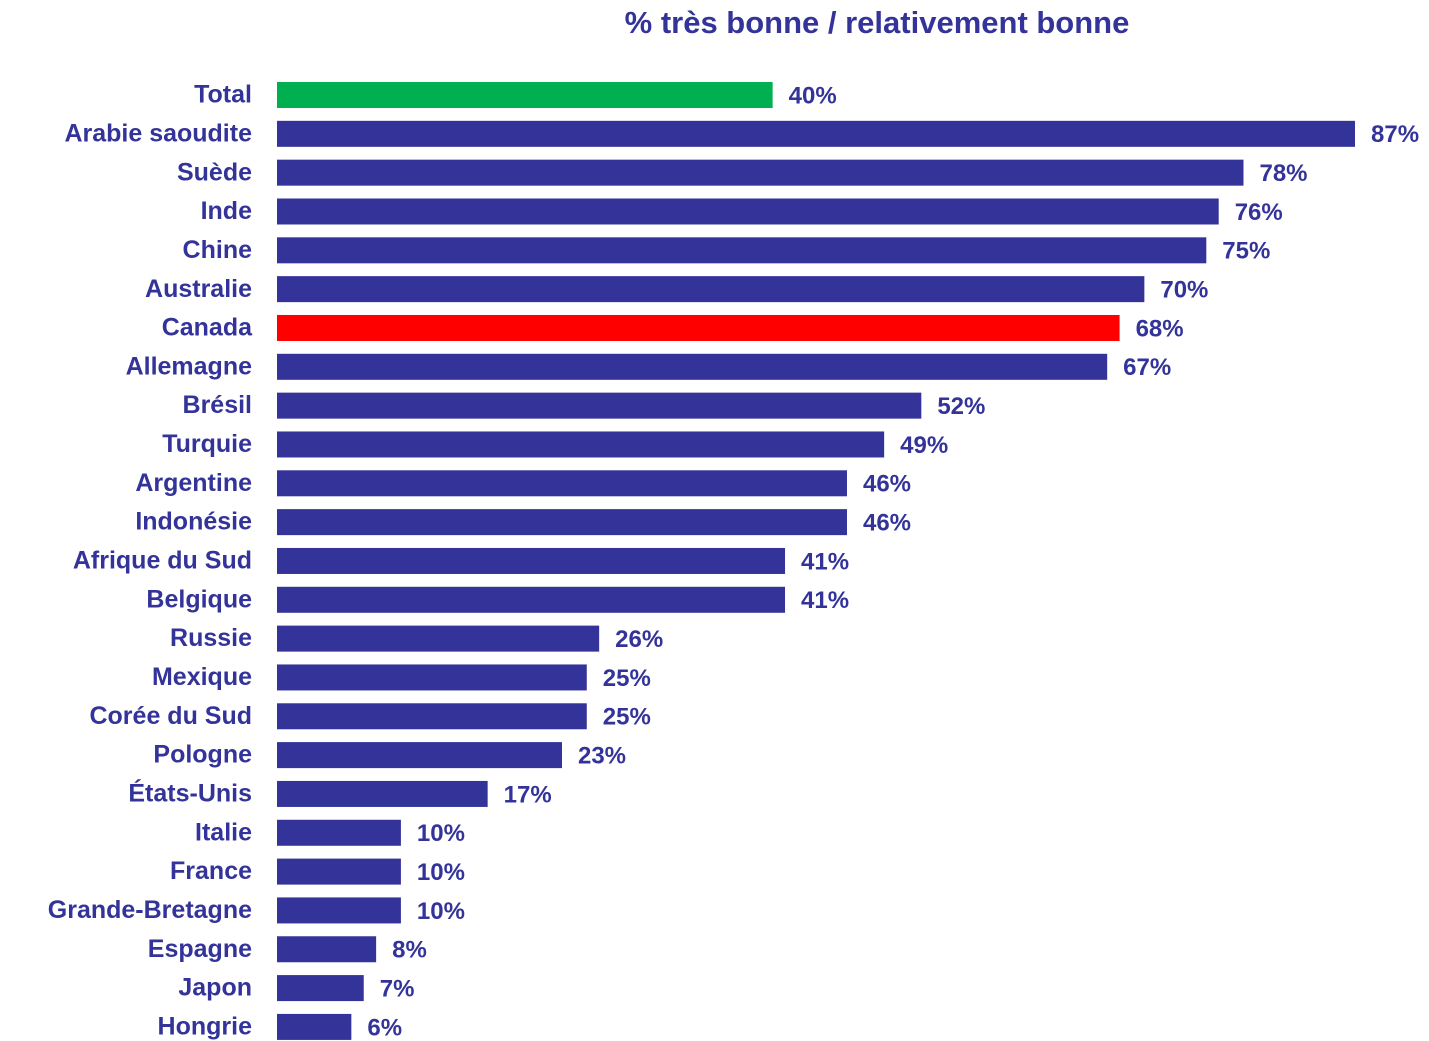 The width and height of the screenshot is (1429, 1041). I want to click on chart-title: % très bonne / relativement bonne, so click(877, 22).